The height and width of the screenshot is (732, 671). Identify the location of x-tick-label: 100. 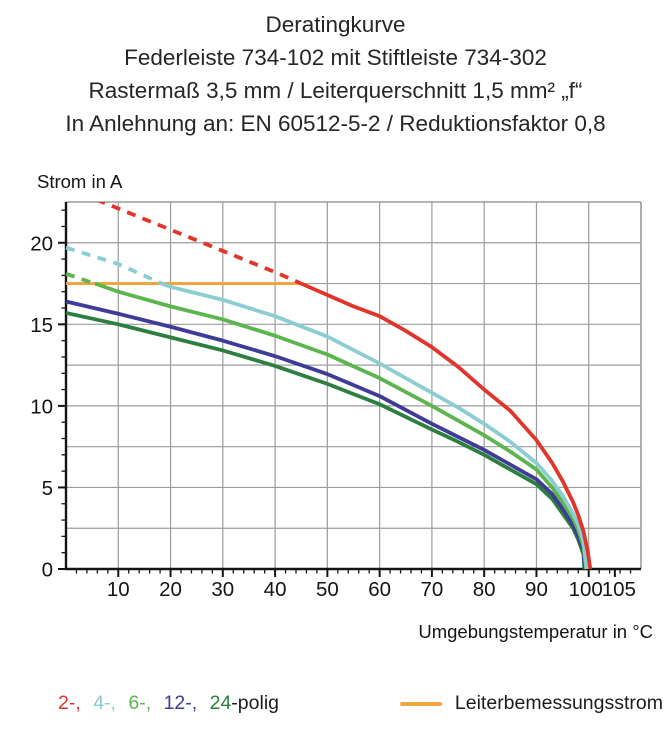
(586, 589).